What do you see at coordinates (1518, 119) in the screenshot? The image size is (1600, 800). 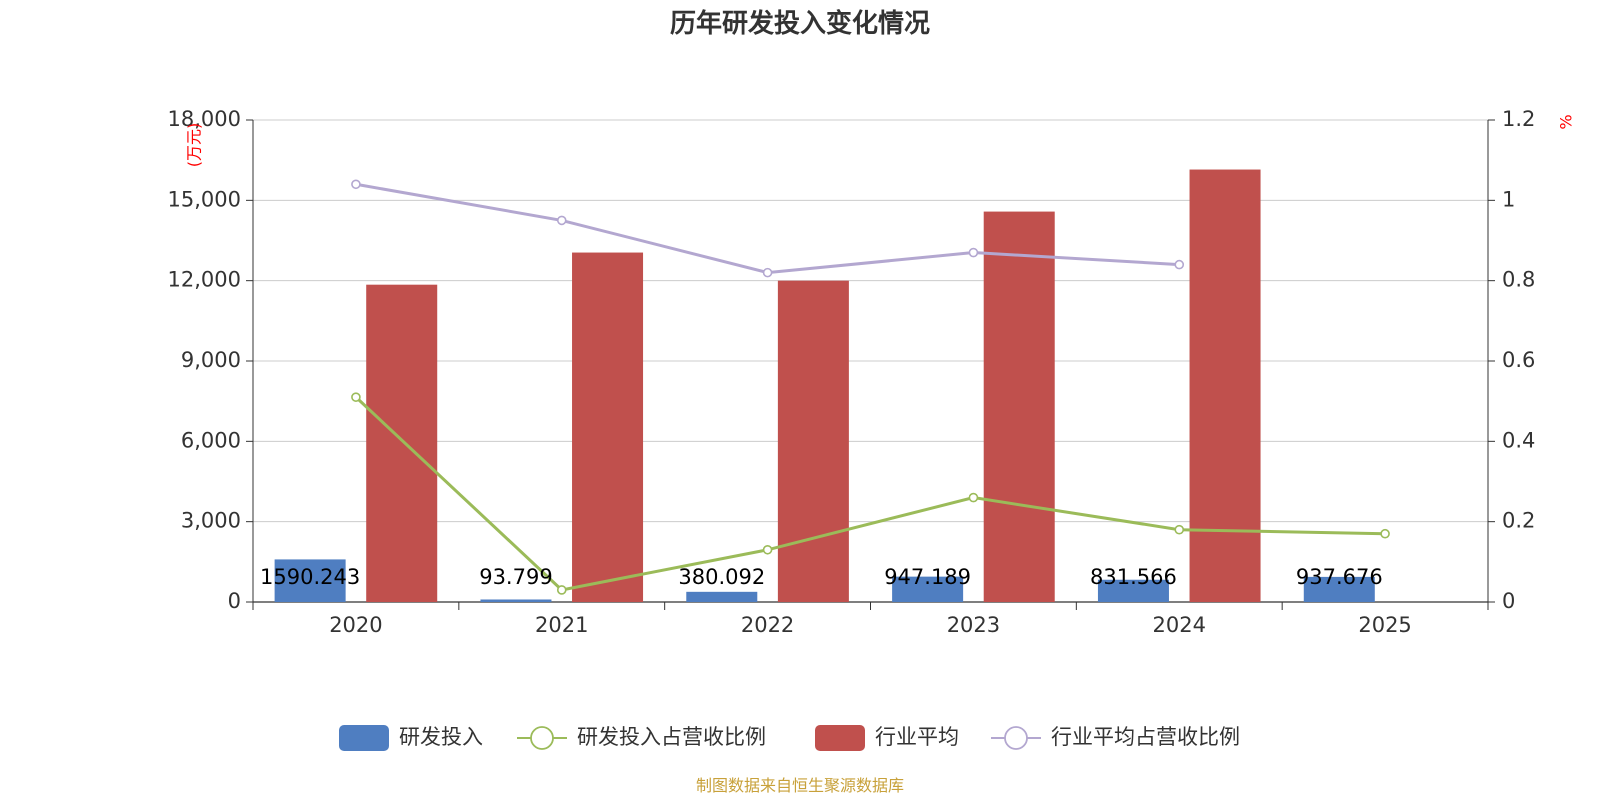 I see `y-right-tick-label: 1.2` at bounding box center [1518, 119].